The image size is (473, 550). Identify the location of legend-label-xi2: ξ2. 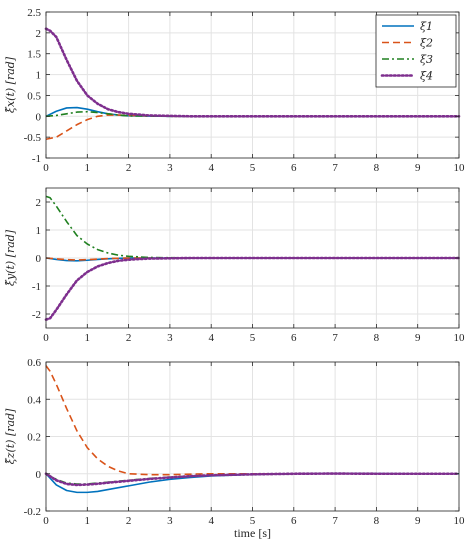
(426, 43).